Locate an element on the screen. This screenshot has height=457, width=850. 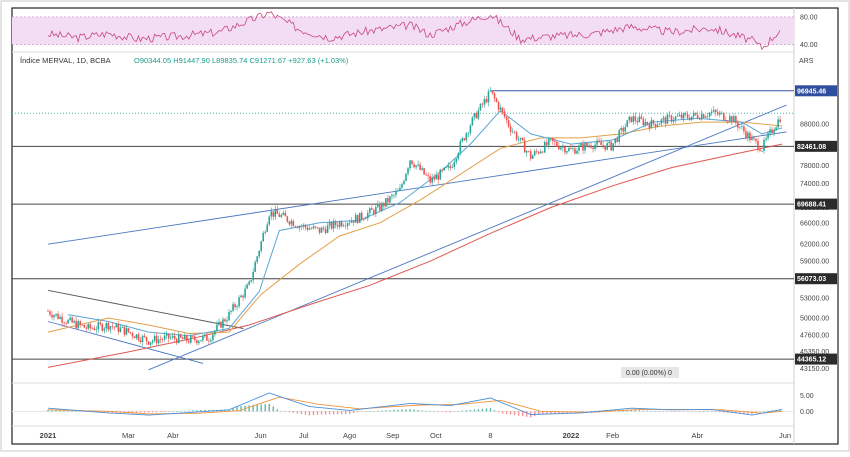
time-tick-label: 2022 is located at coordinates (571, 435).